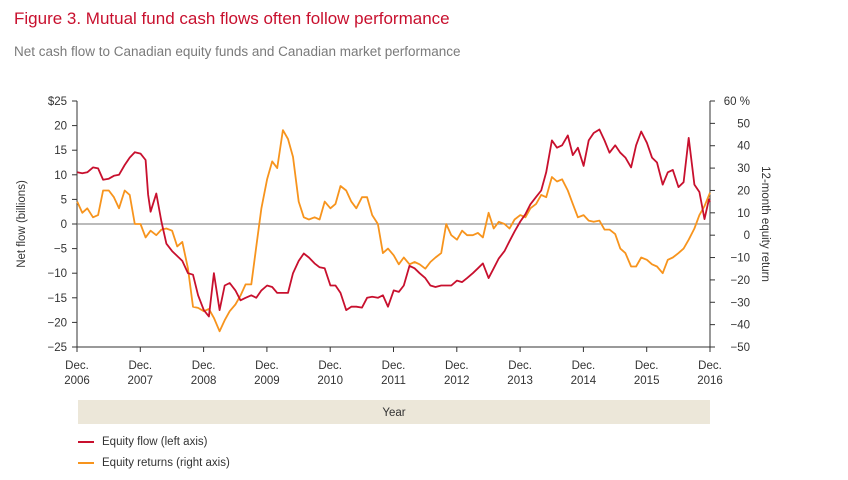  I want to click on x-tick-year: 2009, so click(267, 381).